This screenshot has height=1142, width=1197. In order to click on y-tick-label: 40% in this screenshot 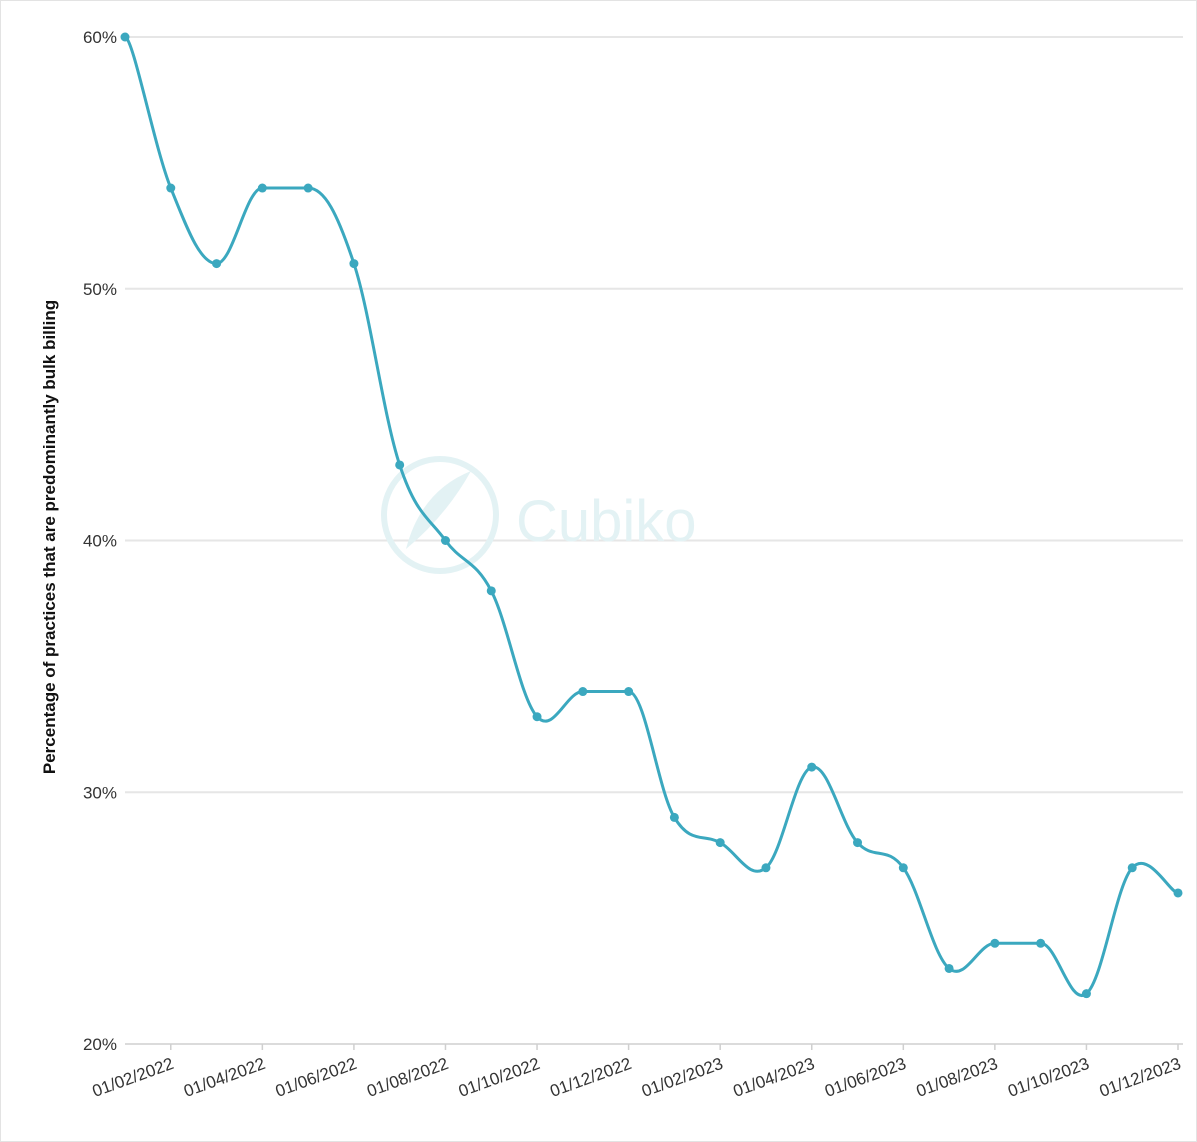, I will do `click(100, 541)`.